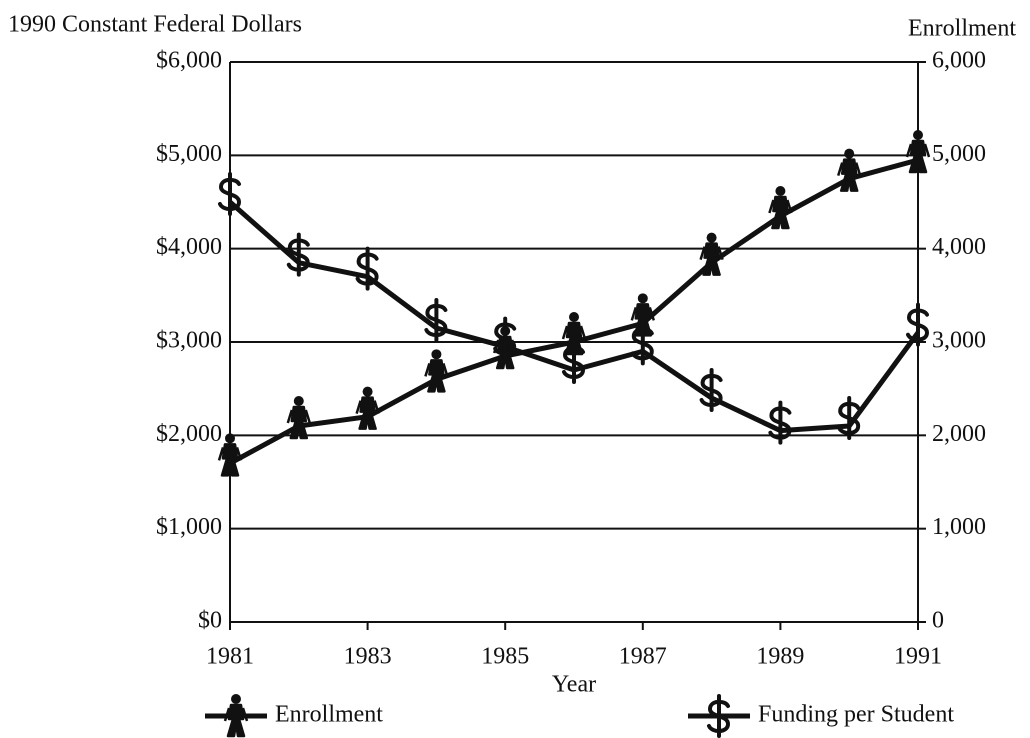  What do you see at coordinates (189, 61) in the screenshot?
I see `y-tick-label: $6,000` at bounding box center [189, 61].